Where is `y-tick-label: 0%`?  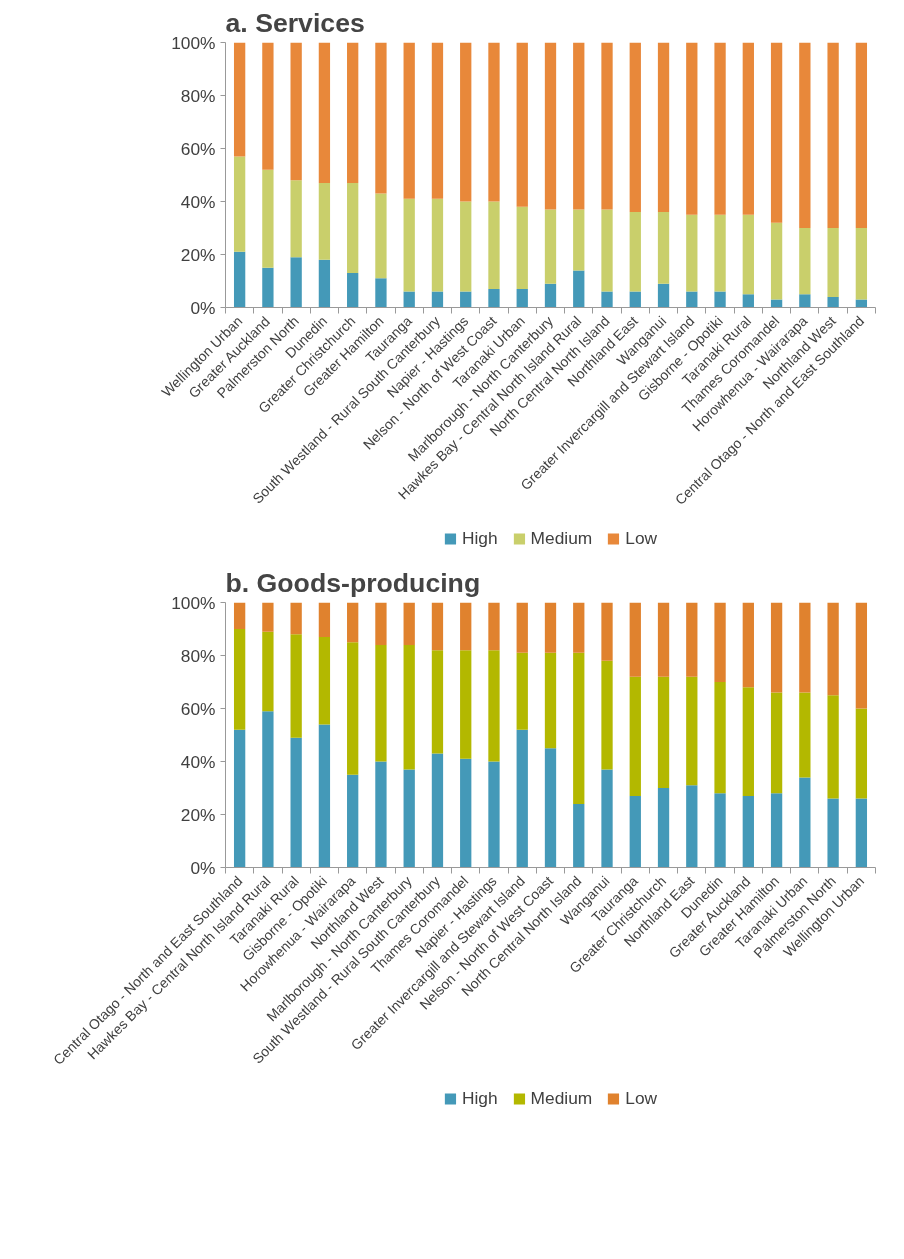
y-tick-label: 0% is located at coordinates (203, 867).